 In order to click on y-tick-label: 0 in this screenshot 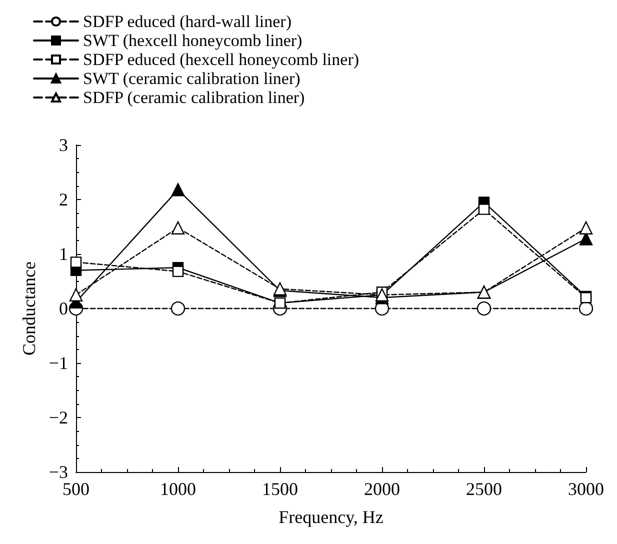, I will do `click(63, 308)`.